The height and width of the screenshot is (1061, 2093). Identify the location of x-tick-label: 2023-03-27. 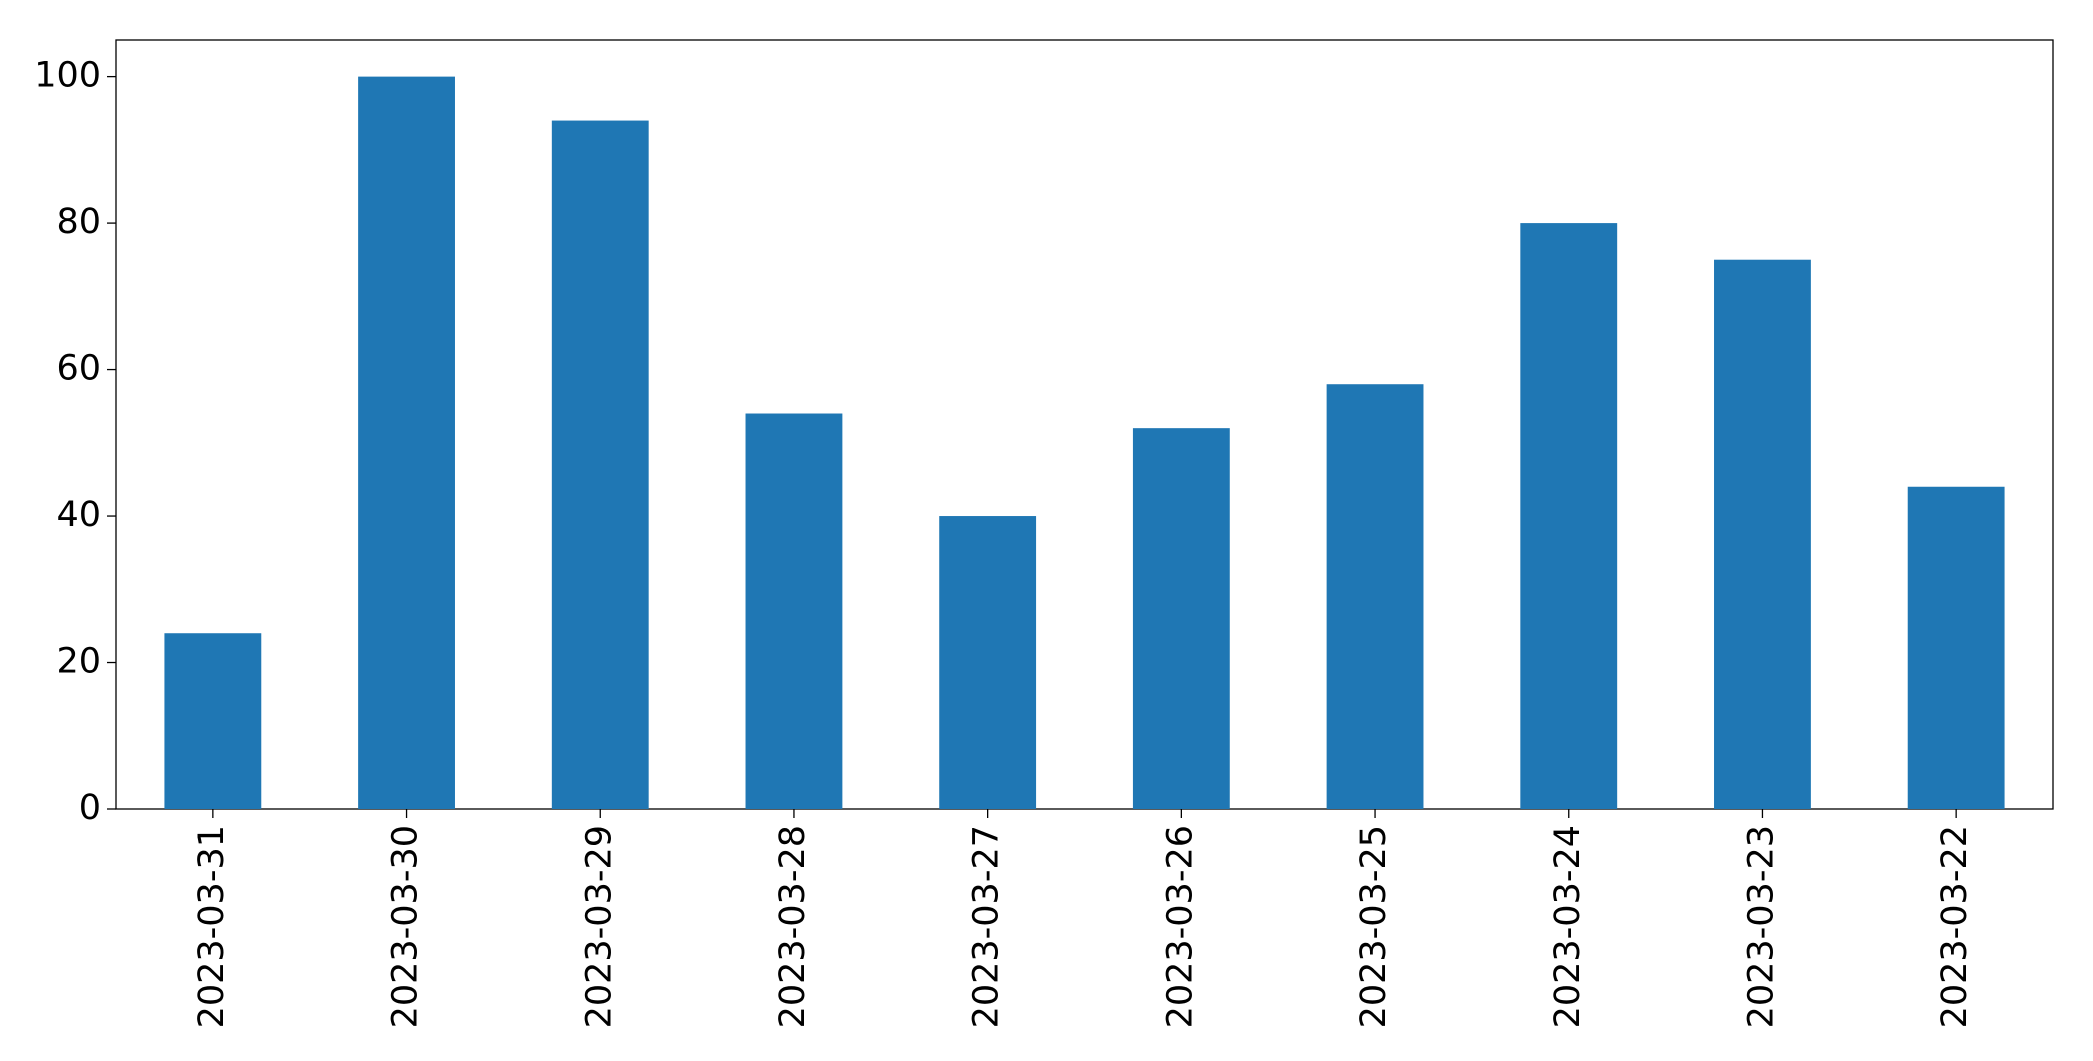
(987, 926).